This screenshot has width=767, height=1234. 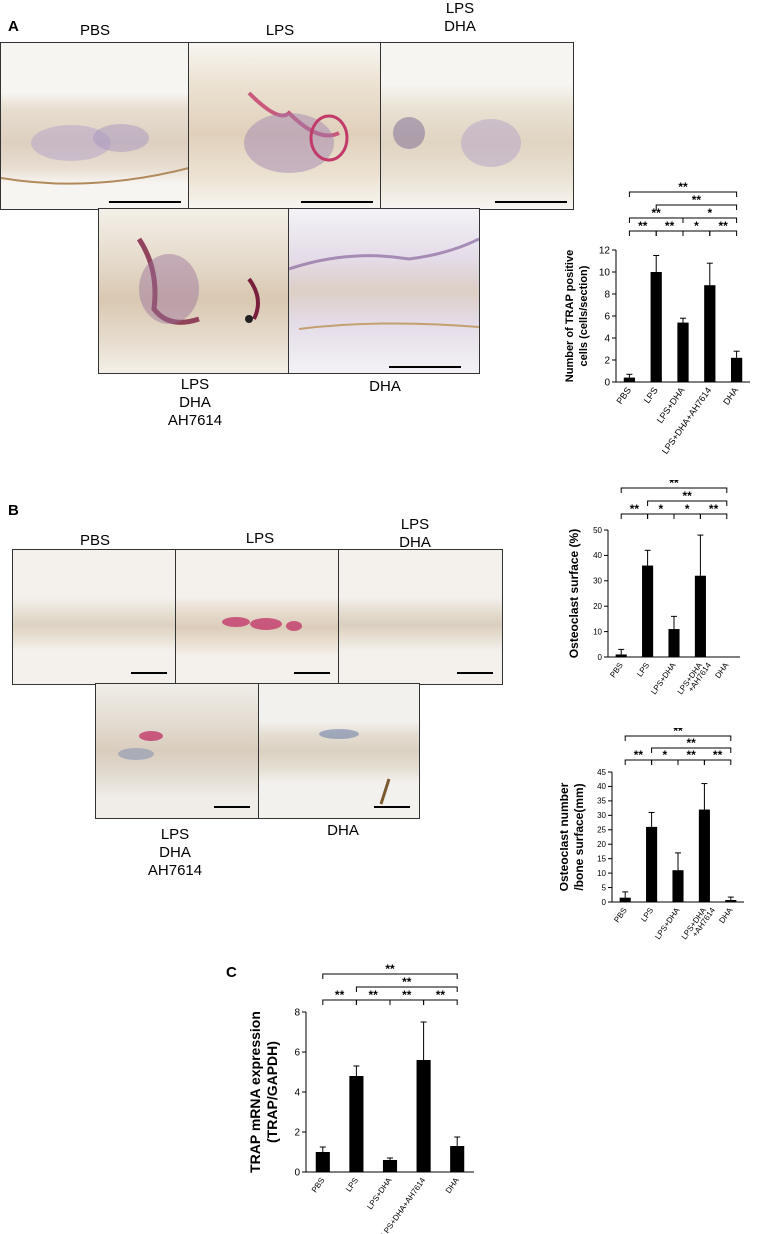 I want to click on micrograph-a-pbs, so click(x=95, y=126).